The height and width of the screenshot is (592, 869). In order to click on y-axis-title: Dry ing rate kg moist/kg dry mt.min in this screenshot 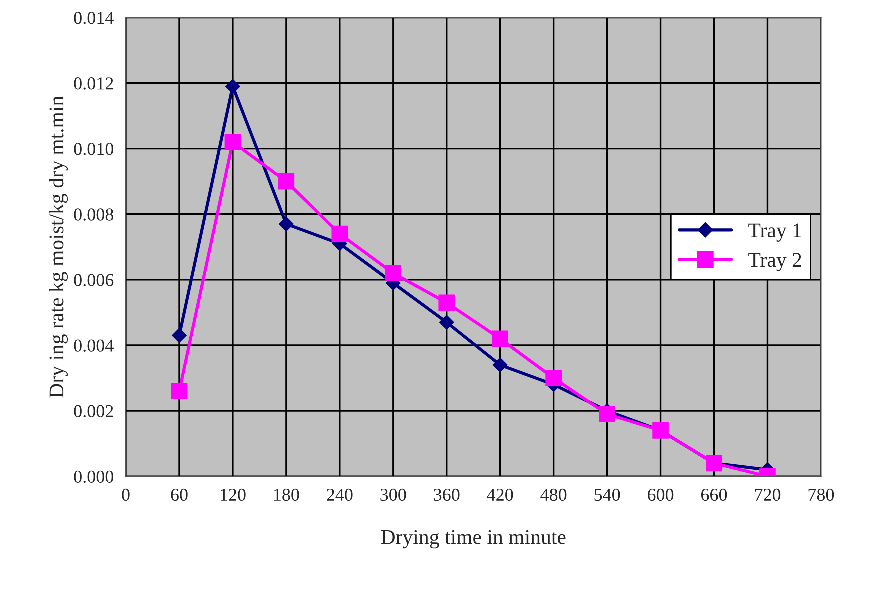, I will do `click(58, 247)`.